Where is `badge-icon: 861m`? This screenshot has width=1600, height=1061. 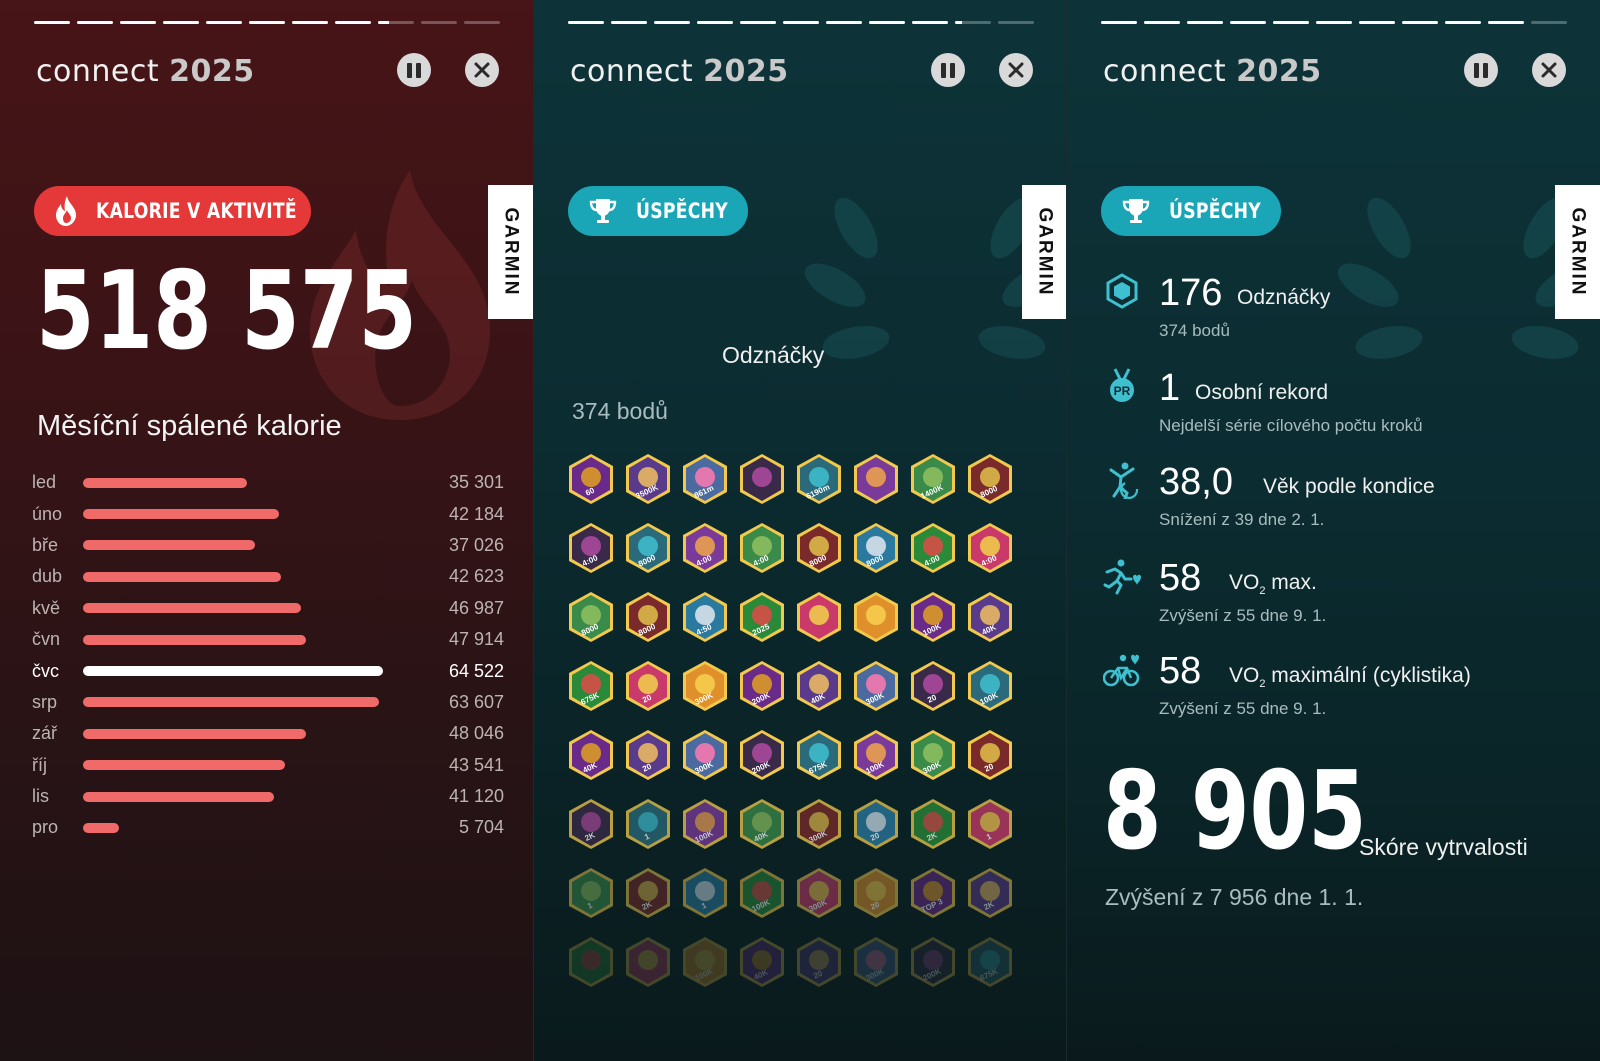 badge-icon: 861m is located at coordinates (705, 479).